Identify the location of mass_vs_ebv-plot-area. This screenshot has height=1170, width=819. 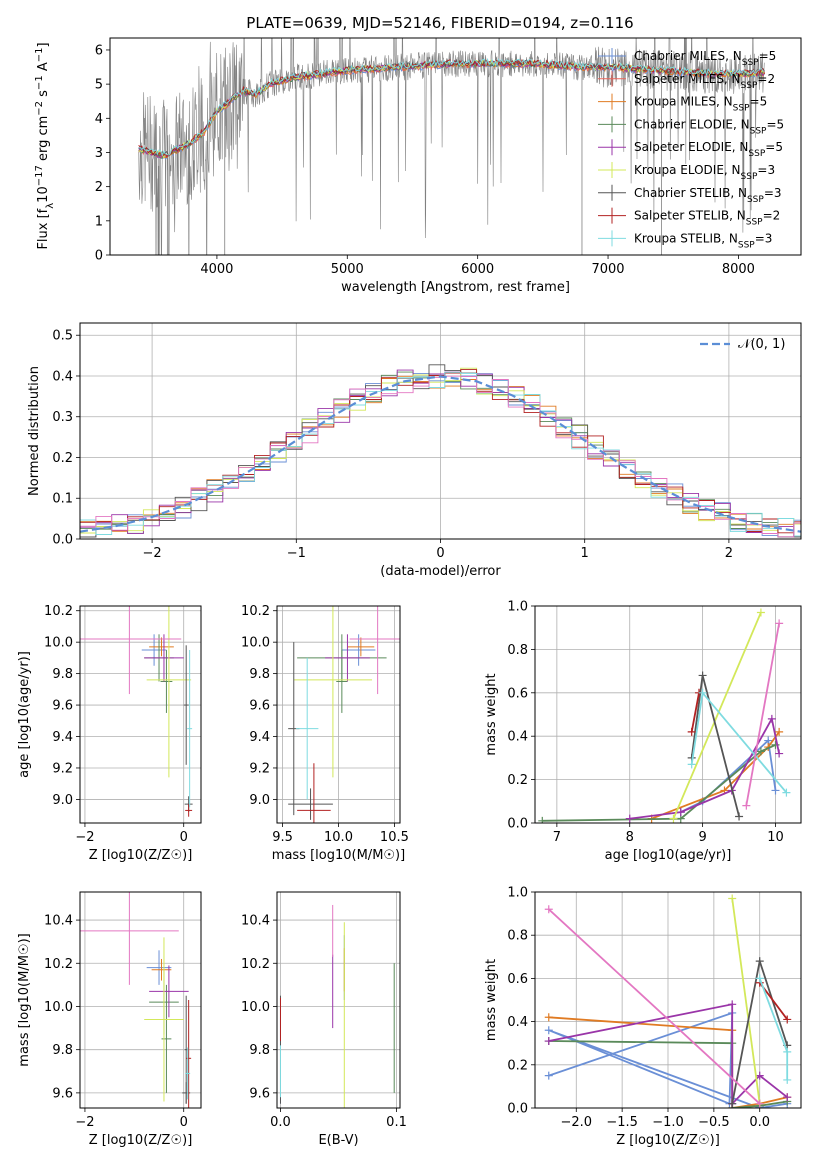
(337, 1006).